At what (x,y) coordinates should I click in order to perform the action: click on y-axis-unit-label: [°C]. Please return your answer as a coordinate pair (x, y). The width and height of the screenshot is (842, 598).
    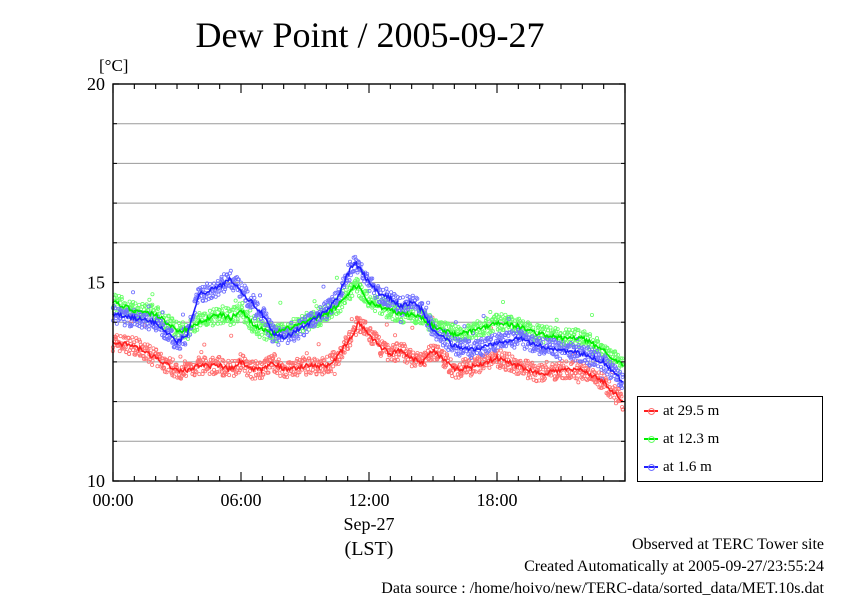
    Looking at the image, I should click on (114, 65).